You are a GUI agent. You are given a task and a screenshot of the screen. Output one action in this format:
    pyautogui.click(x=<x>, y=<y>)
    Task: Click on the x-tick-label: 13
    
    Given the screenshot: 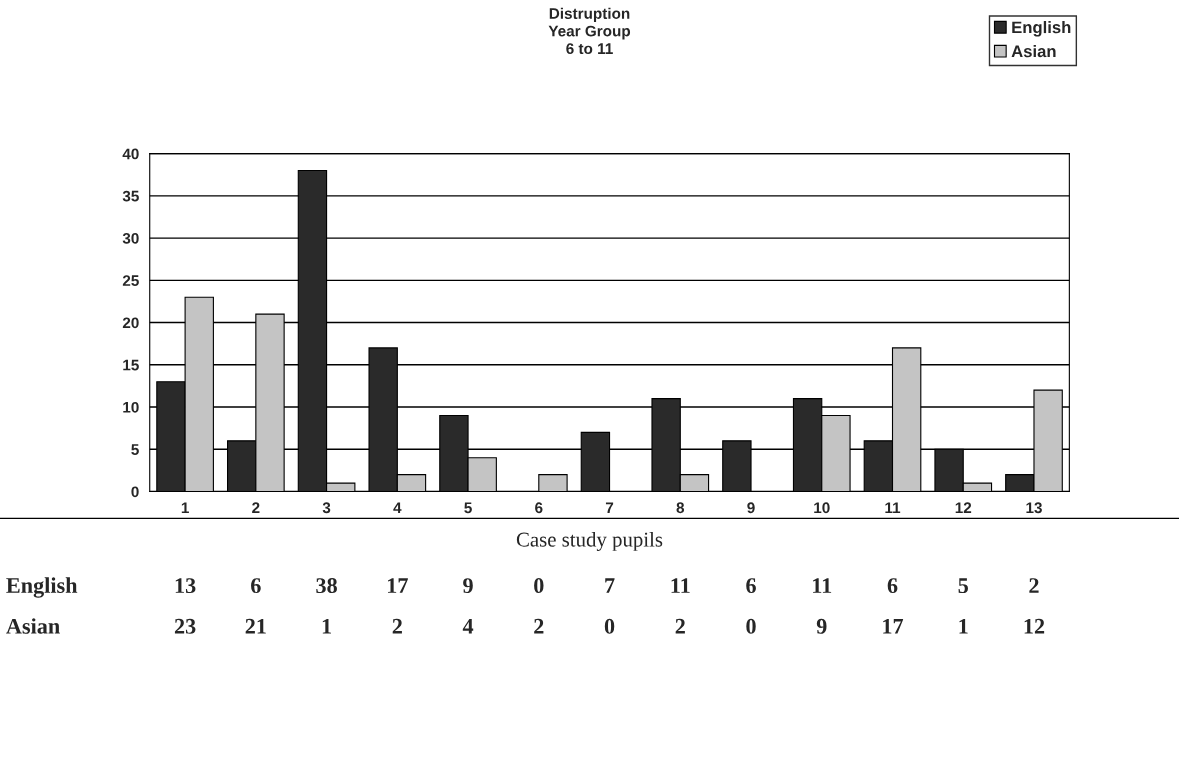 What is the action you would take?
    pyautogui.click(x=1034, y=508)
    